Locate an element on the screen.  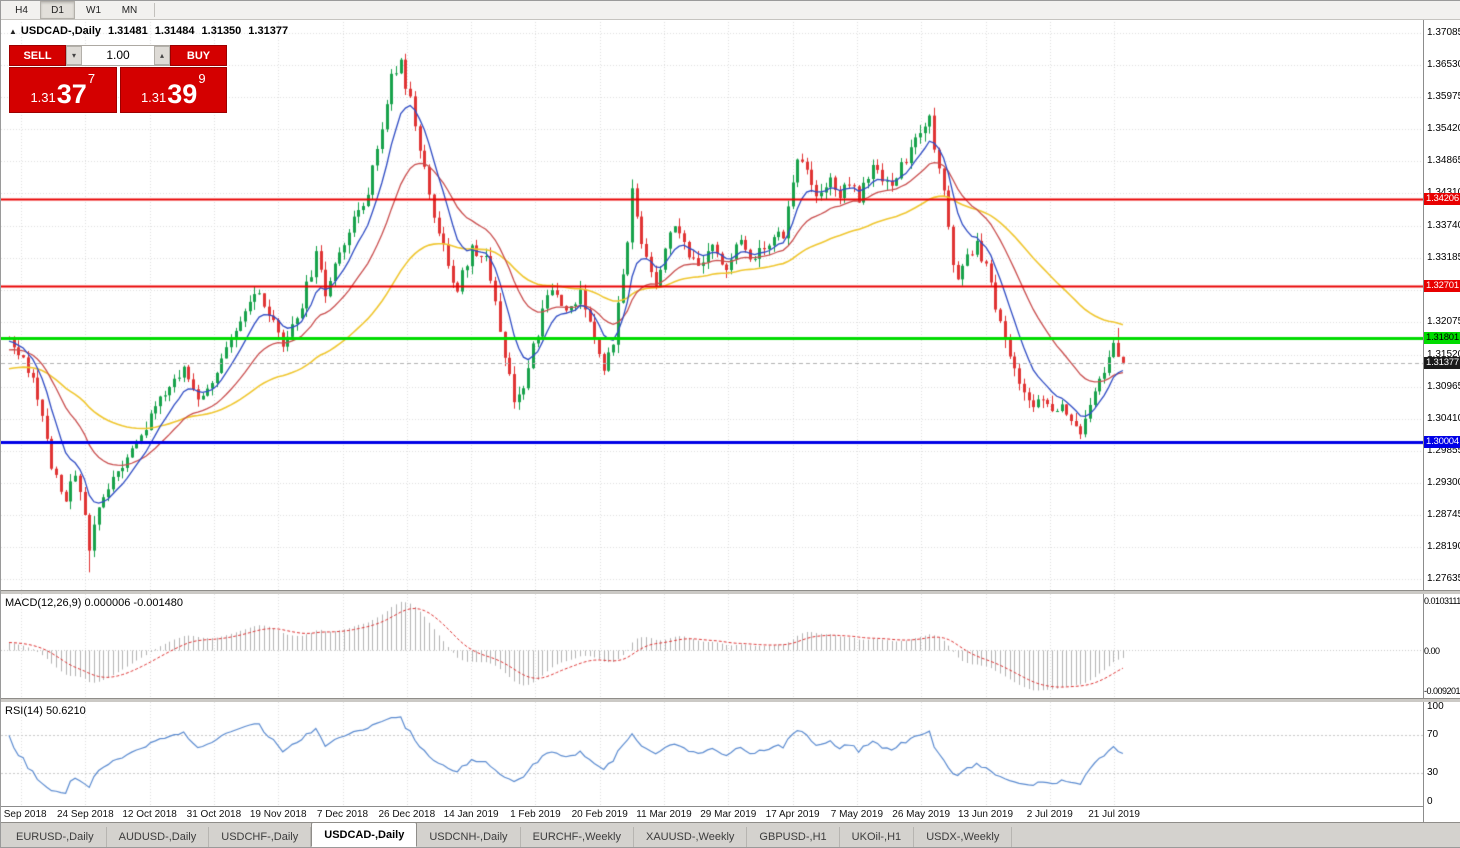
chart-tab-usdcad-daily: USDCAD-,Daily is located at coordinates (364, 834).